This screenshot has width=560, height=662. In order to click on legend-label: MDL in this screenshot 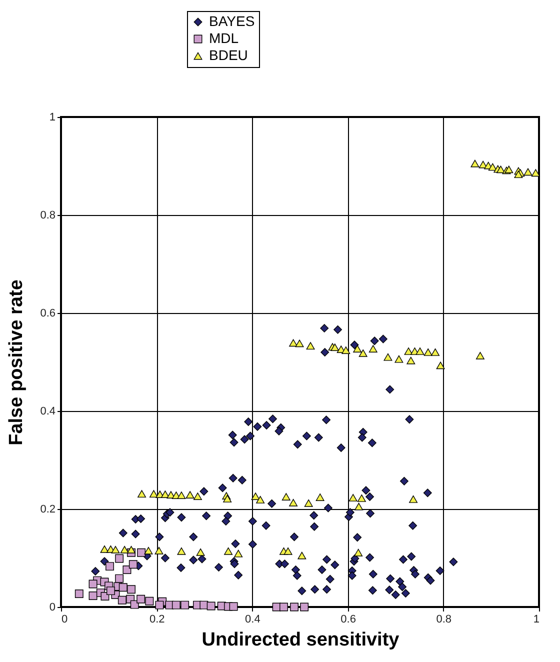, I will do `click(224, 38)`.